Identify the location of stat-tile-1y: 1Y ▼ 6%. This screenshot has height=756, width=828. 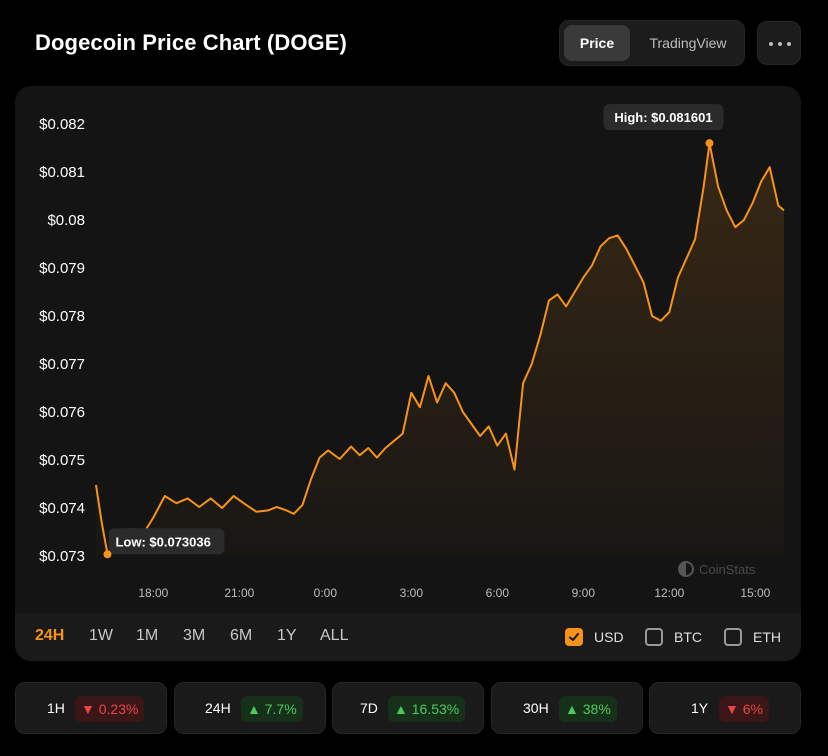
(725, 708).